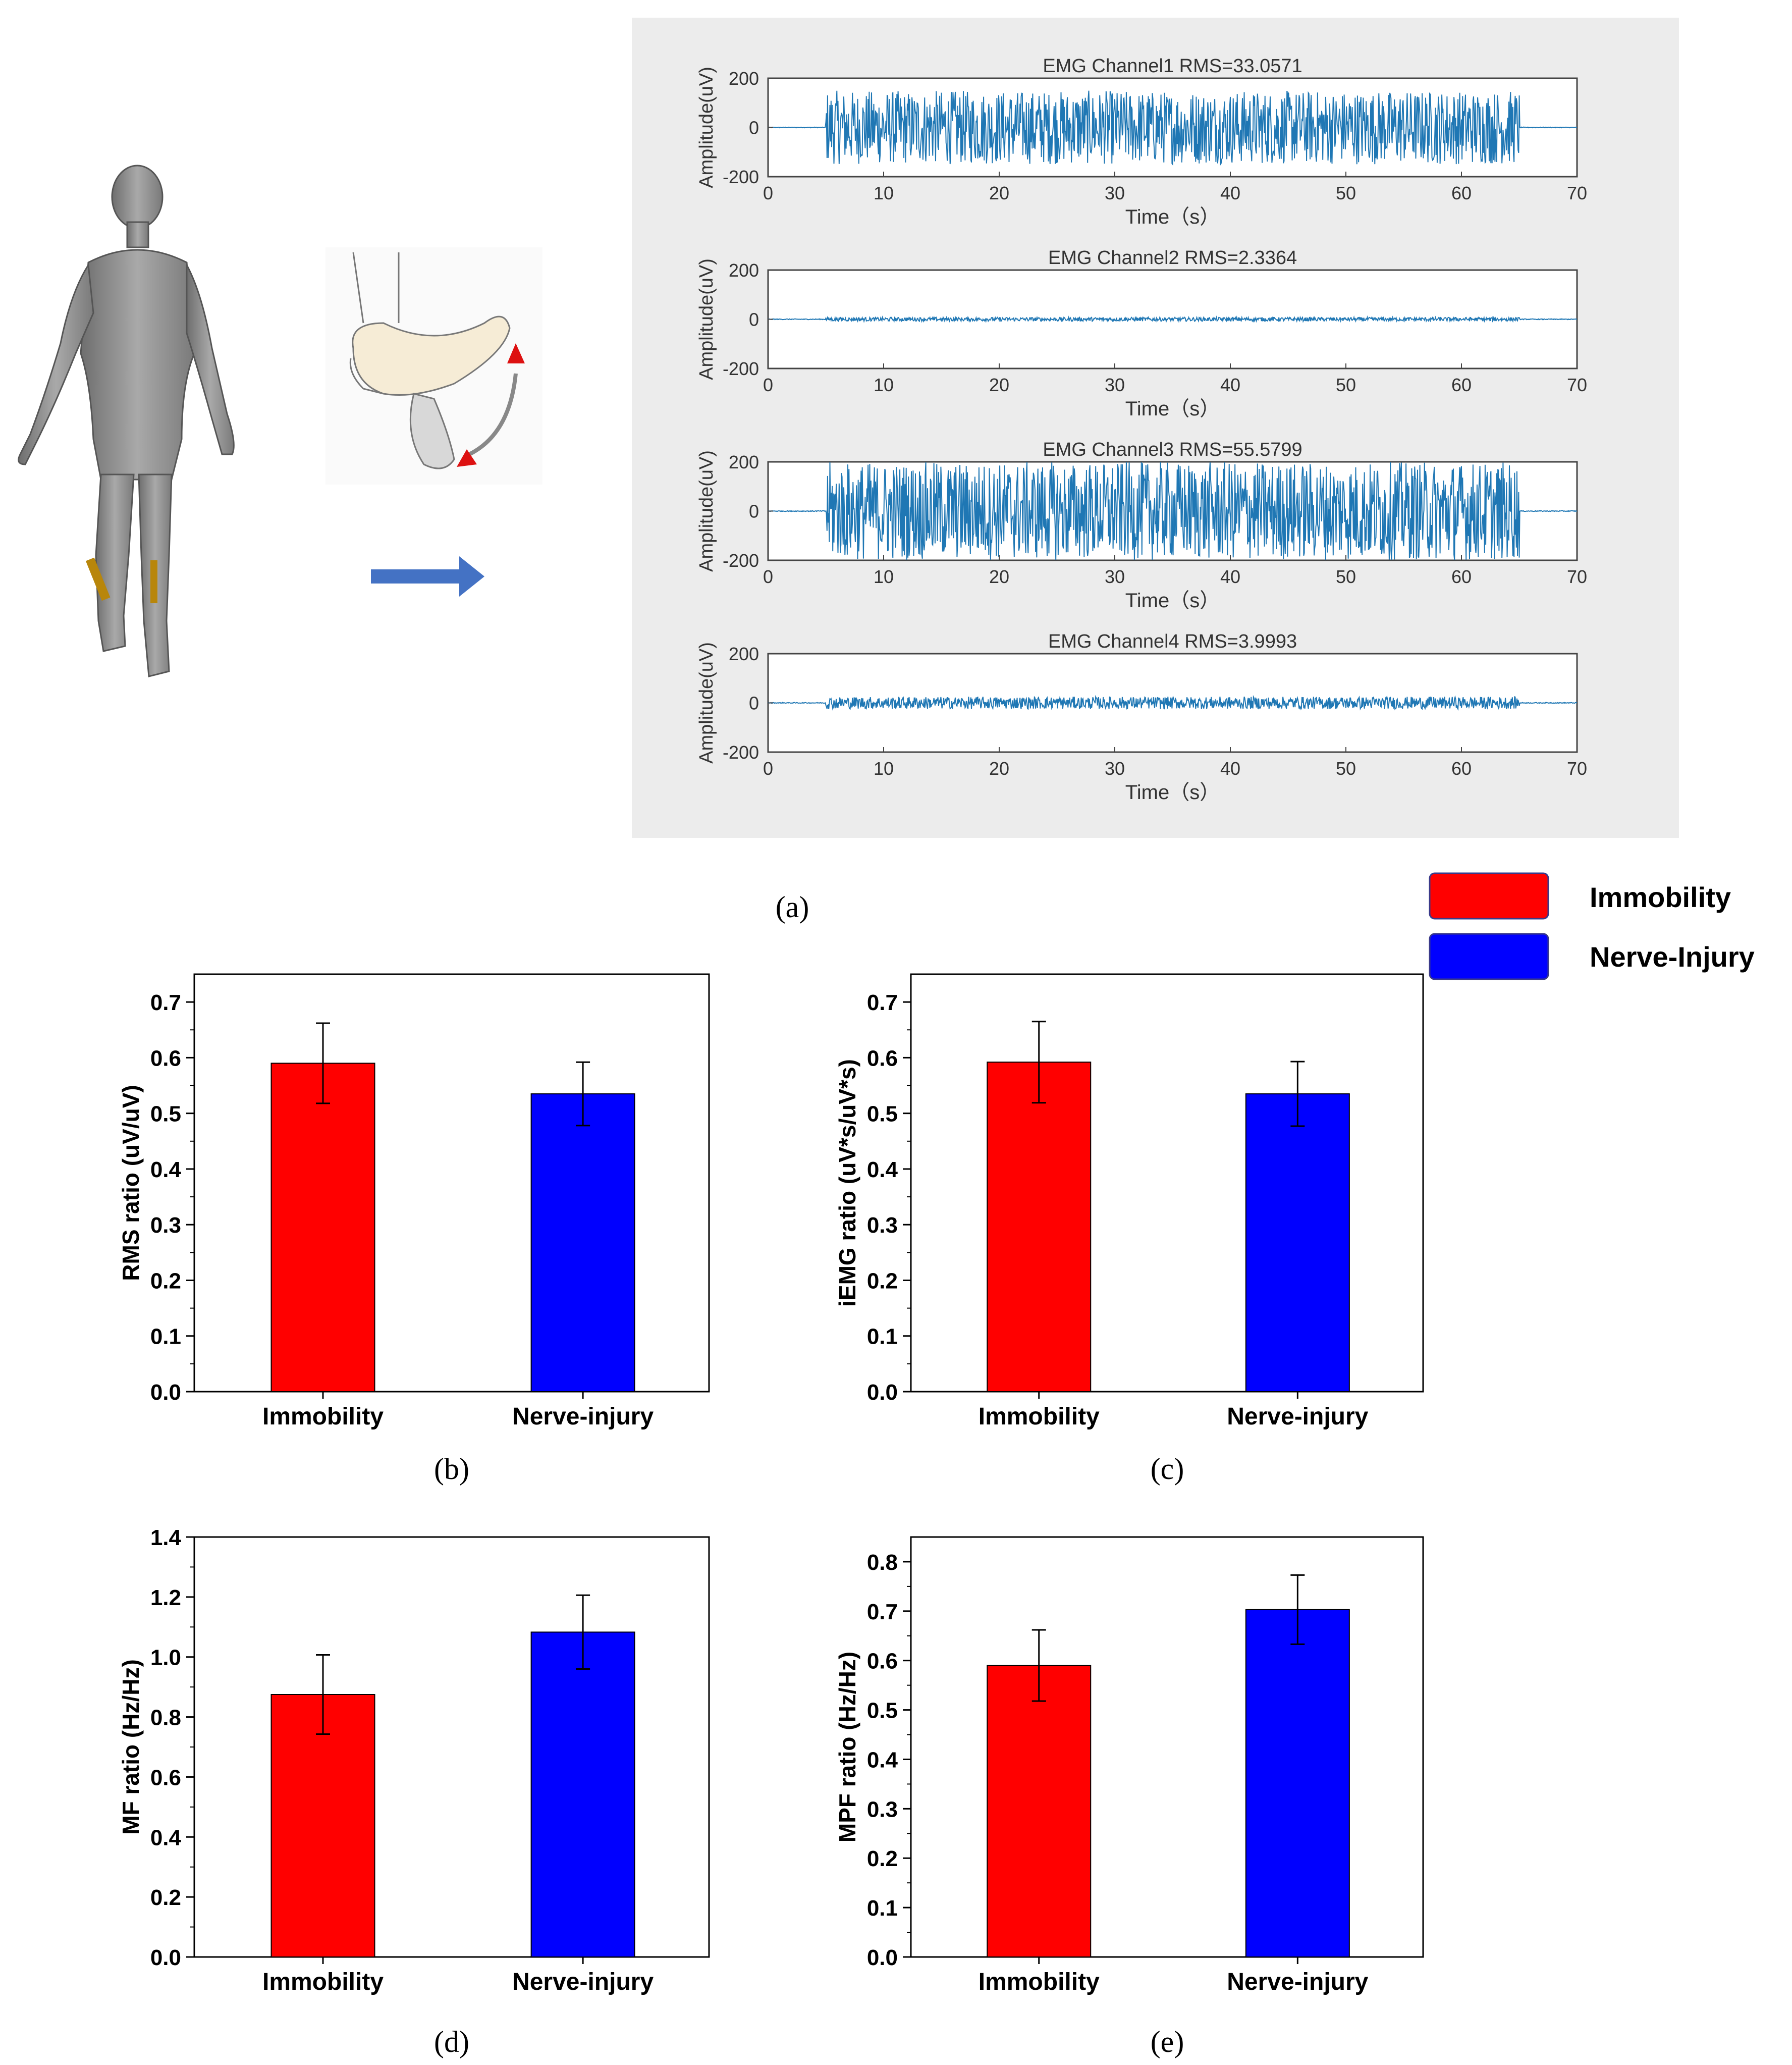 This screenshot has height=2065, width=1792. What do you see at coordinates (1173, 66) in the screenshot?
I see `emg-title: EMG Channel1 RMS=33.0571` at bounding box center [1173, 66].